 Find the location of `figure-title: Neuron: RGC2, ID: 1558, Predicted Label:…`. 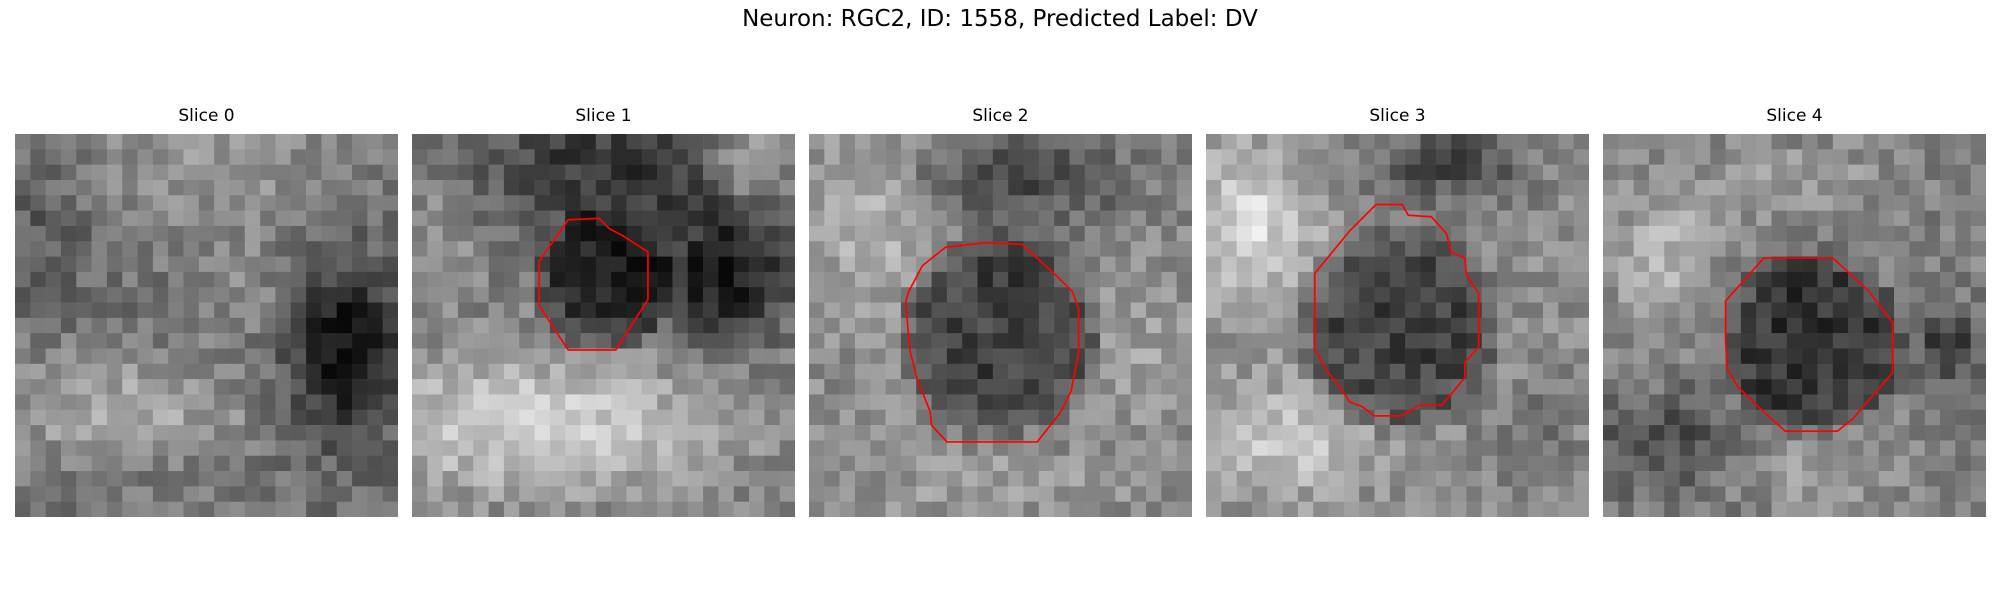

figure-title: Neuron: RGC2, ID: 1558, Predicted Label:… is located at coordinates (1000, 19).